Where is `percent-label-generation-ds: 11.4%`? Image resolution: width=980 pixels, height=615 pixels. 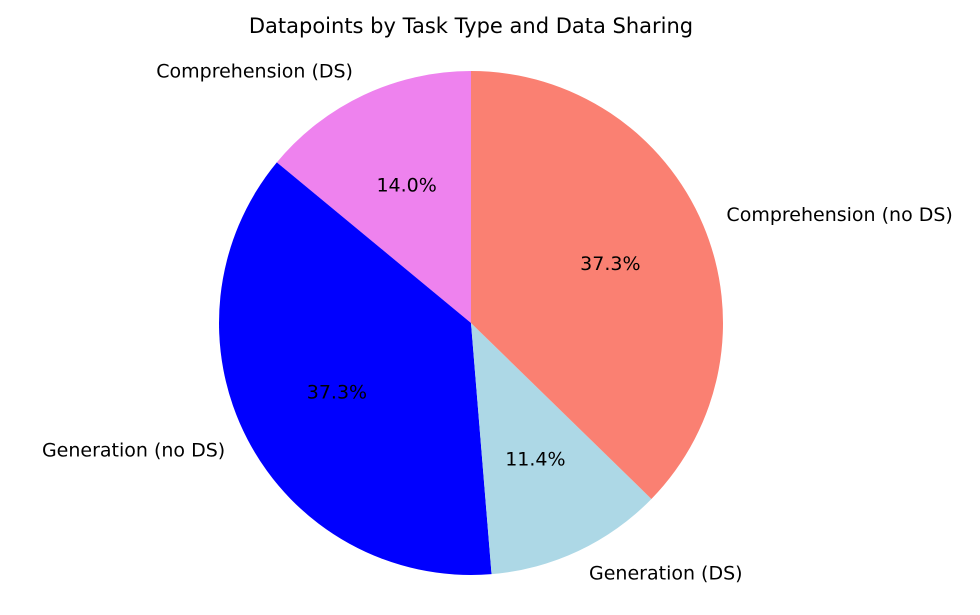 percent-label-generation-ds: 11.4% is located at coordinates (535, 459).